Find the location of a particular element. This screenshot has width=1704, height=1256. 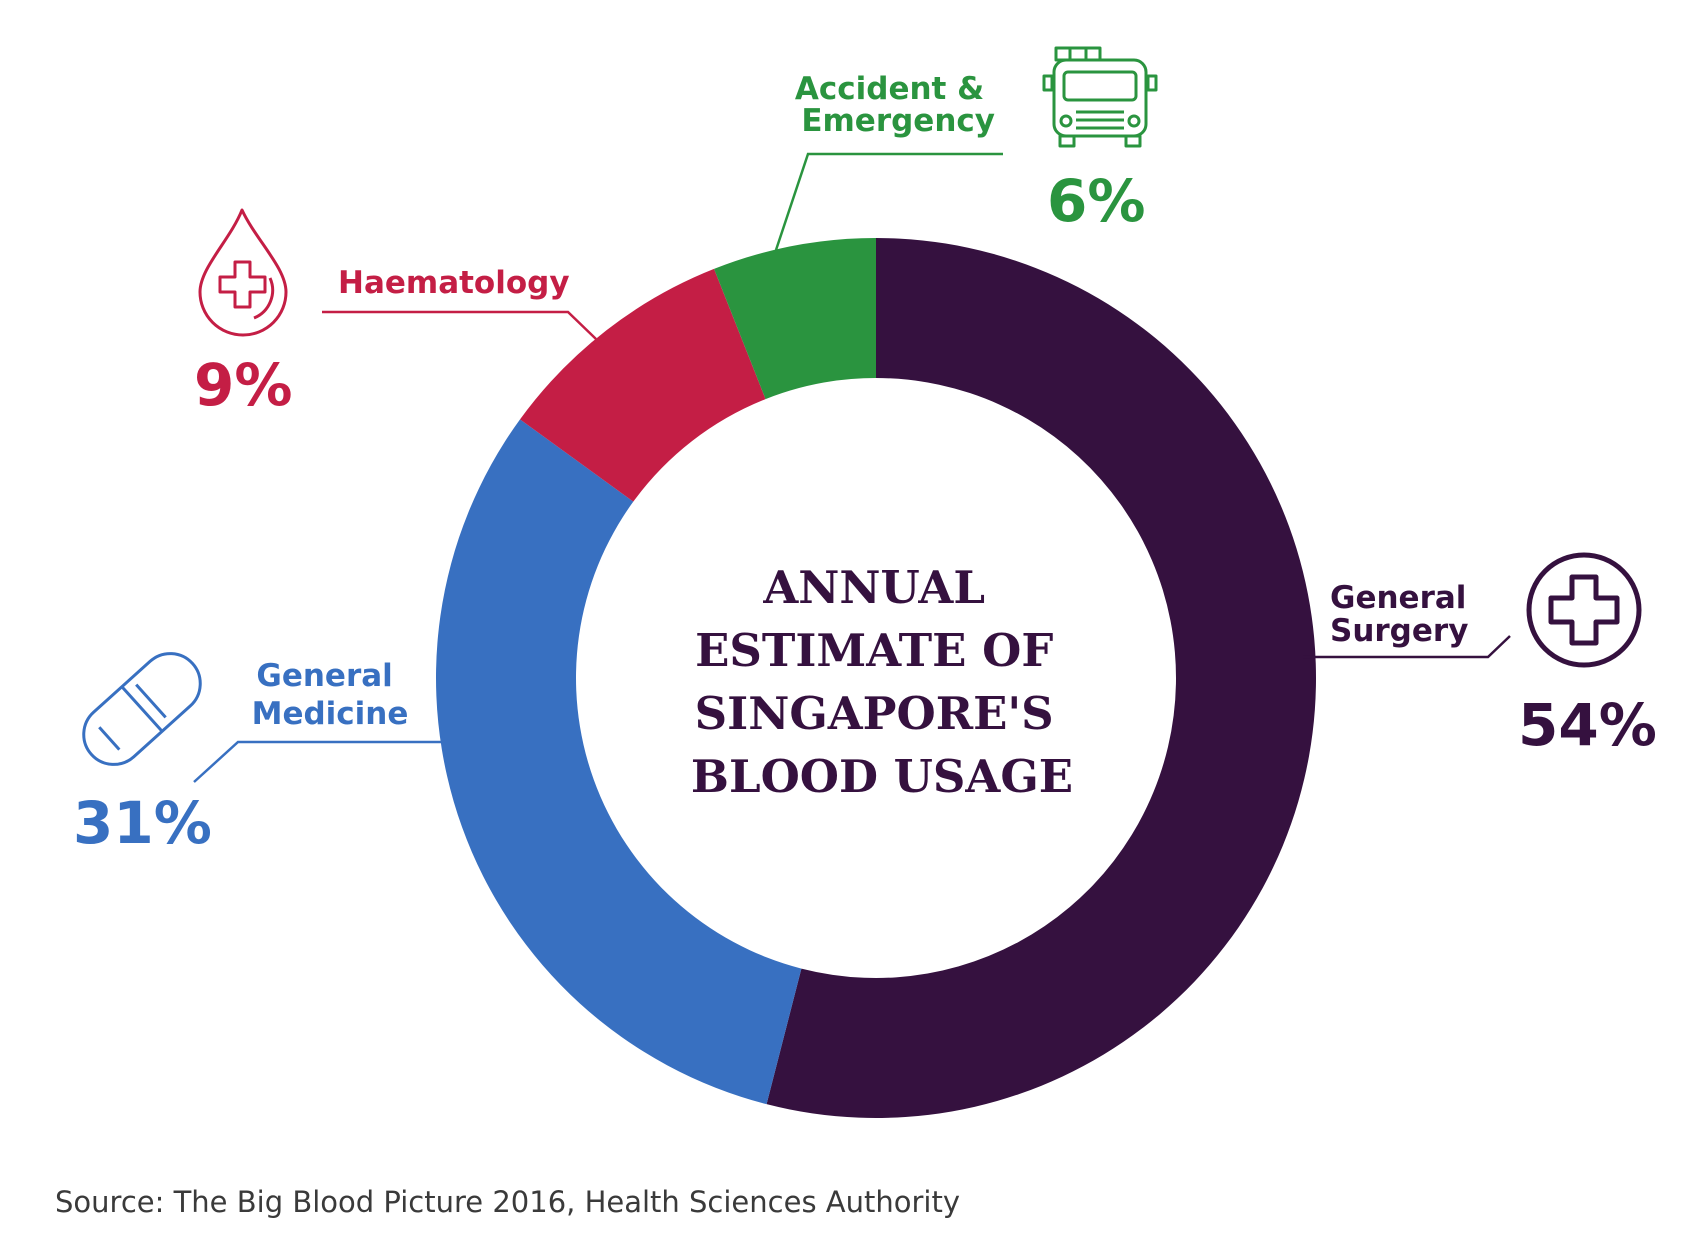

medical-cross-icon is located at coordinates (1584, 610).